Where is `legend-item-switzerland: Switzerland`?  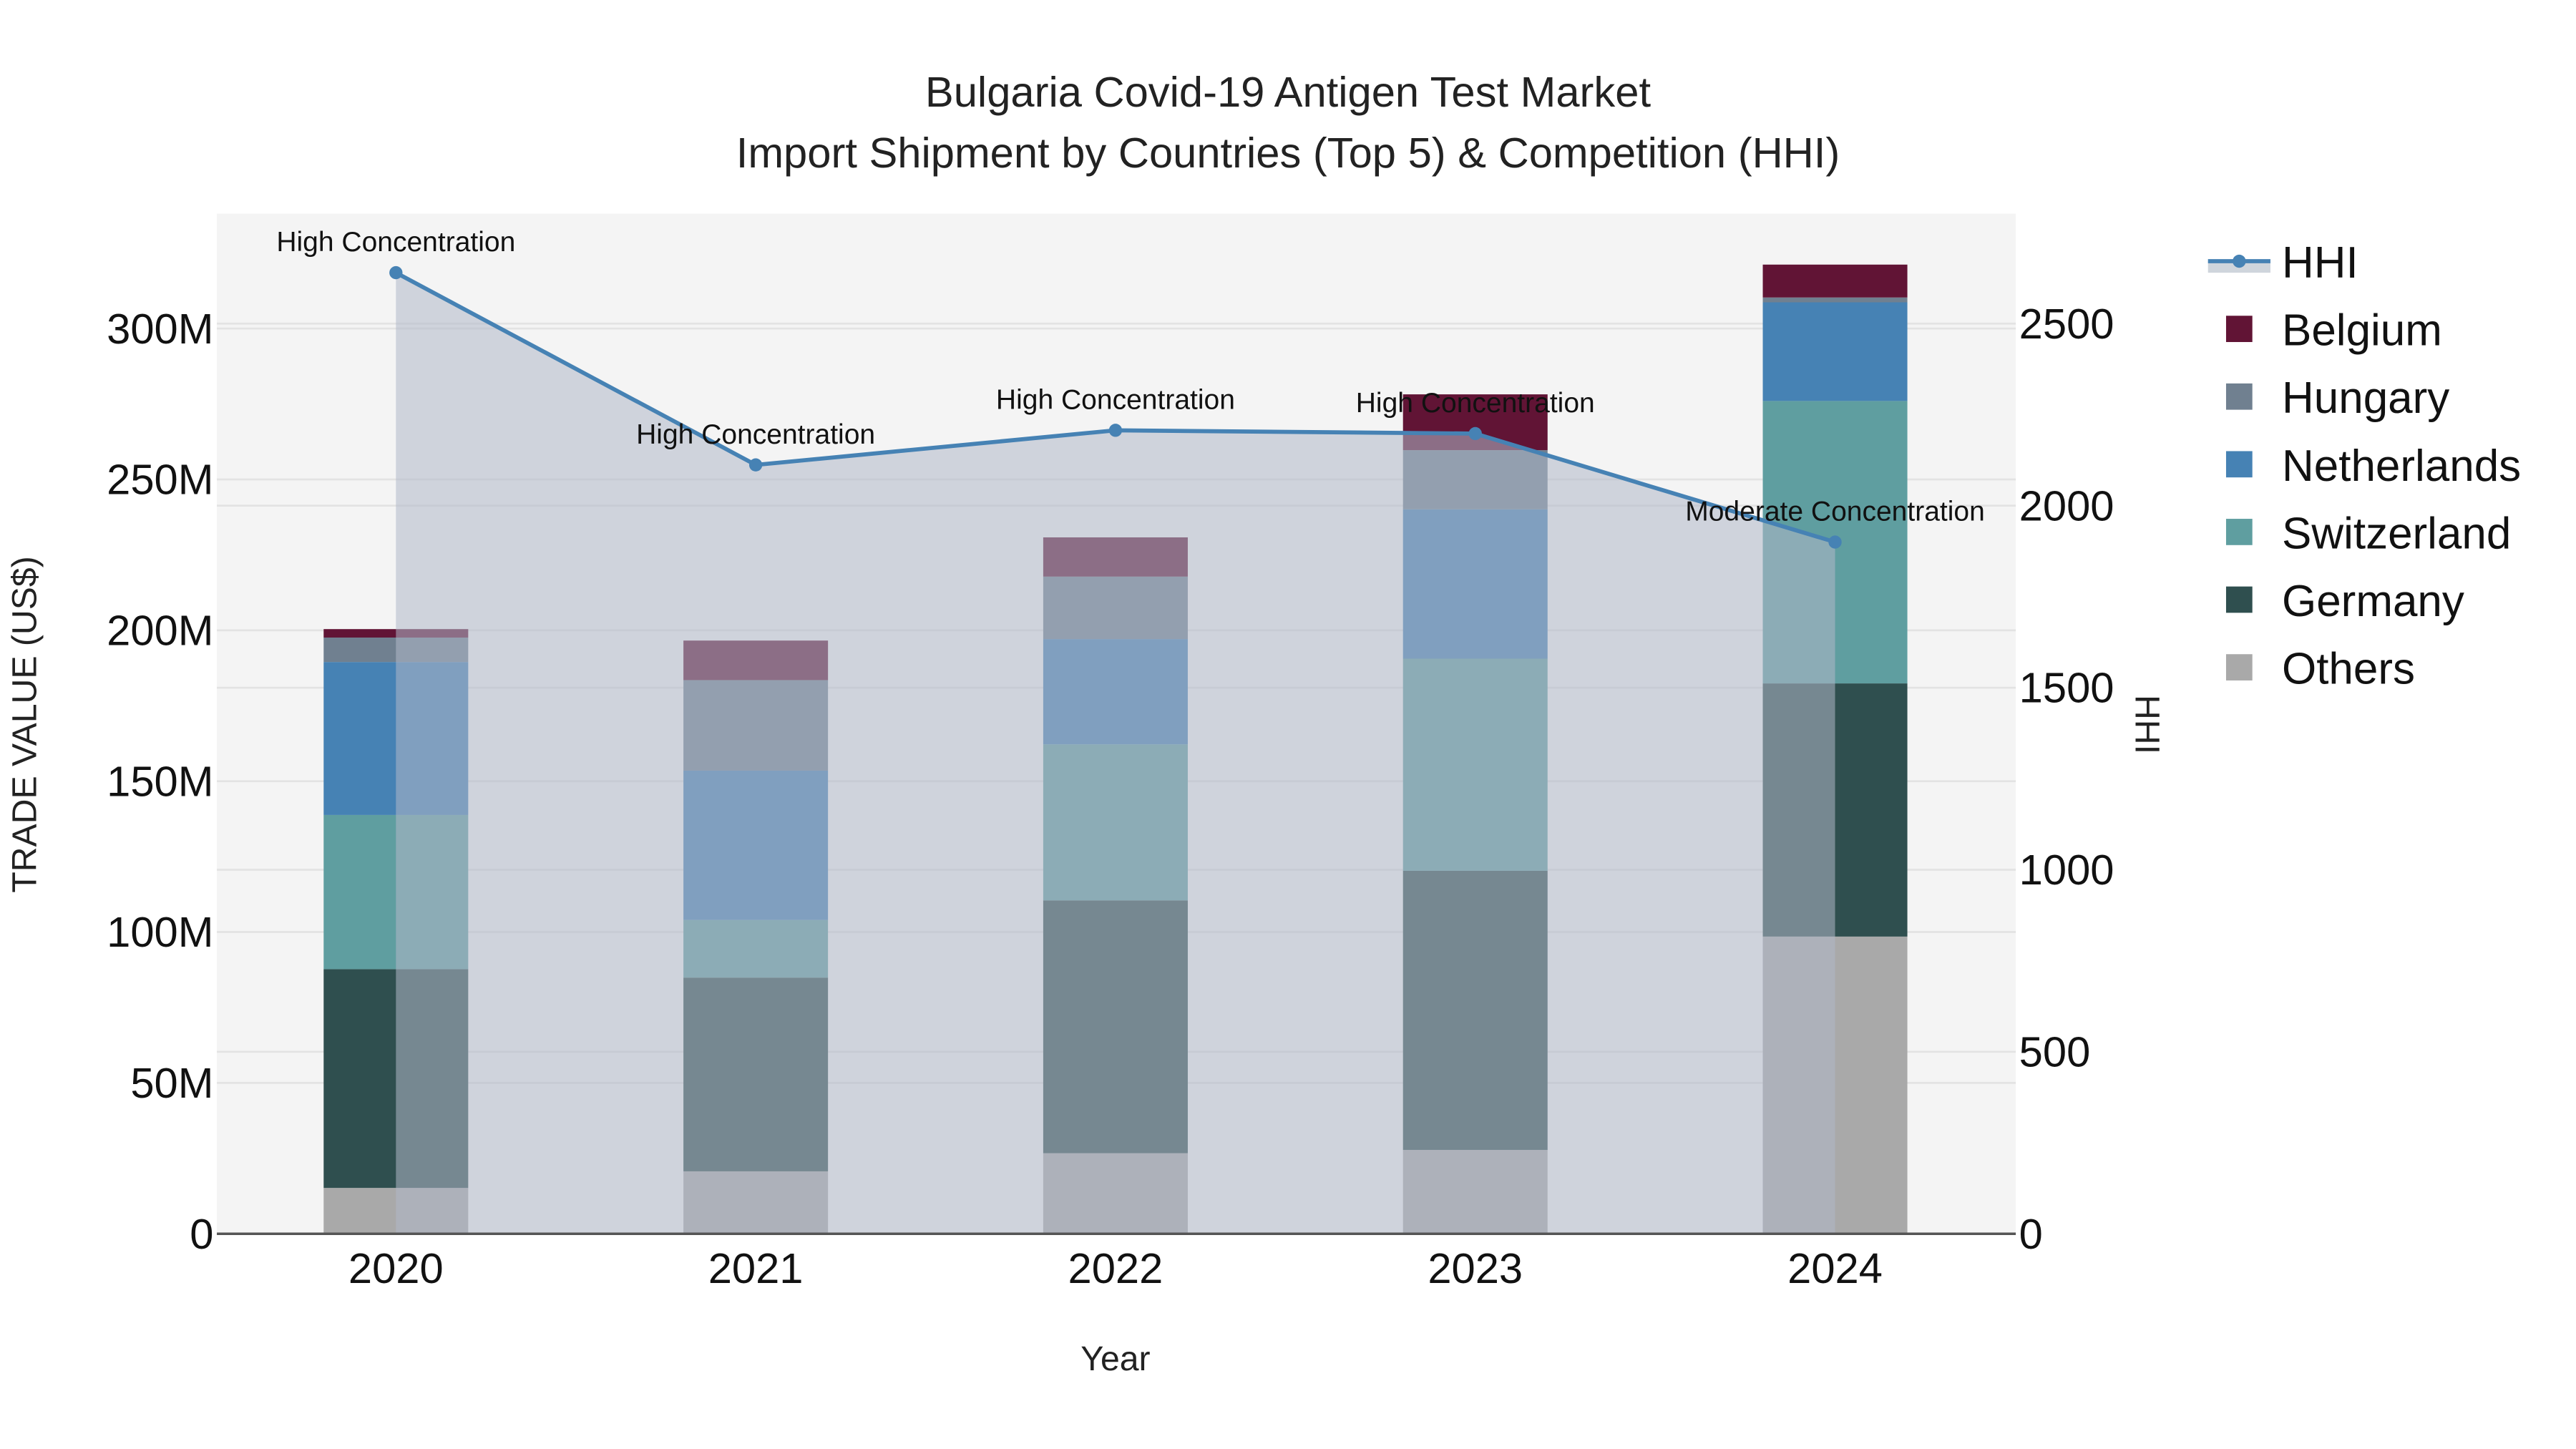 legend-item-switzerland: Switzerland is located at coordinates (2368, 533).